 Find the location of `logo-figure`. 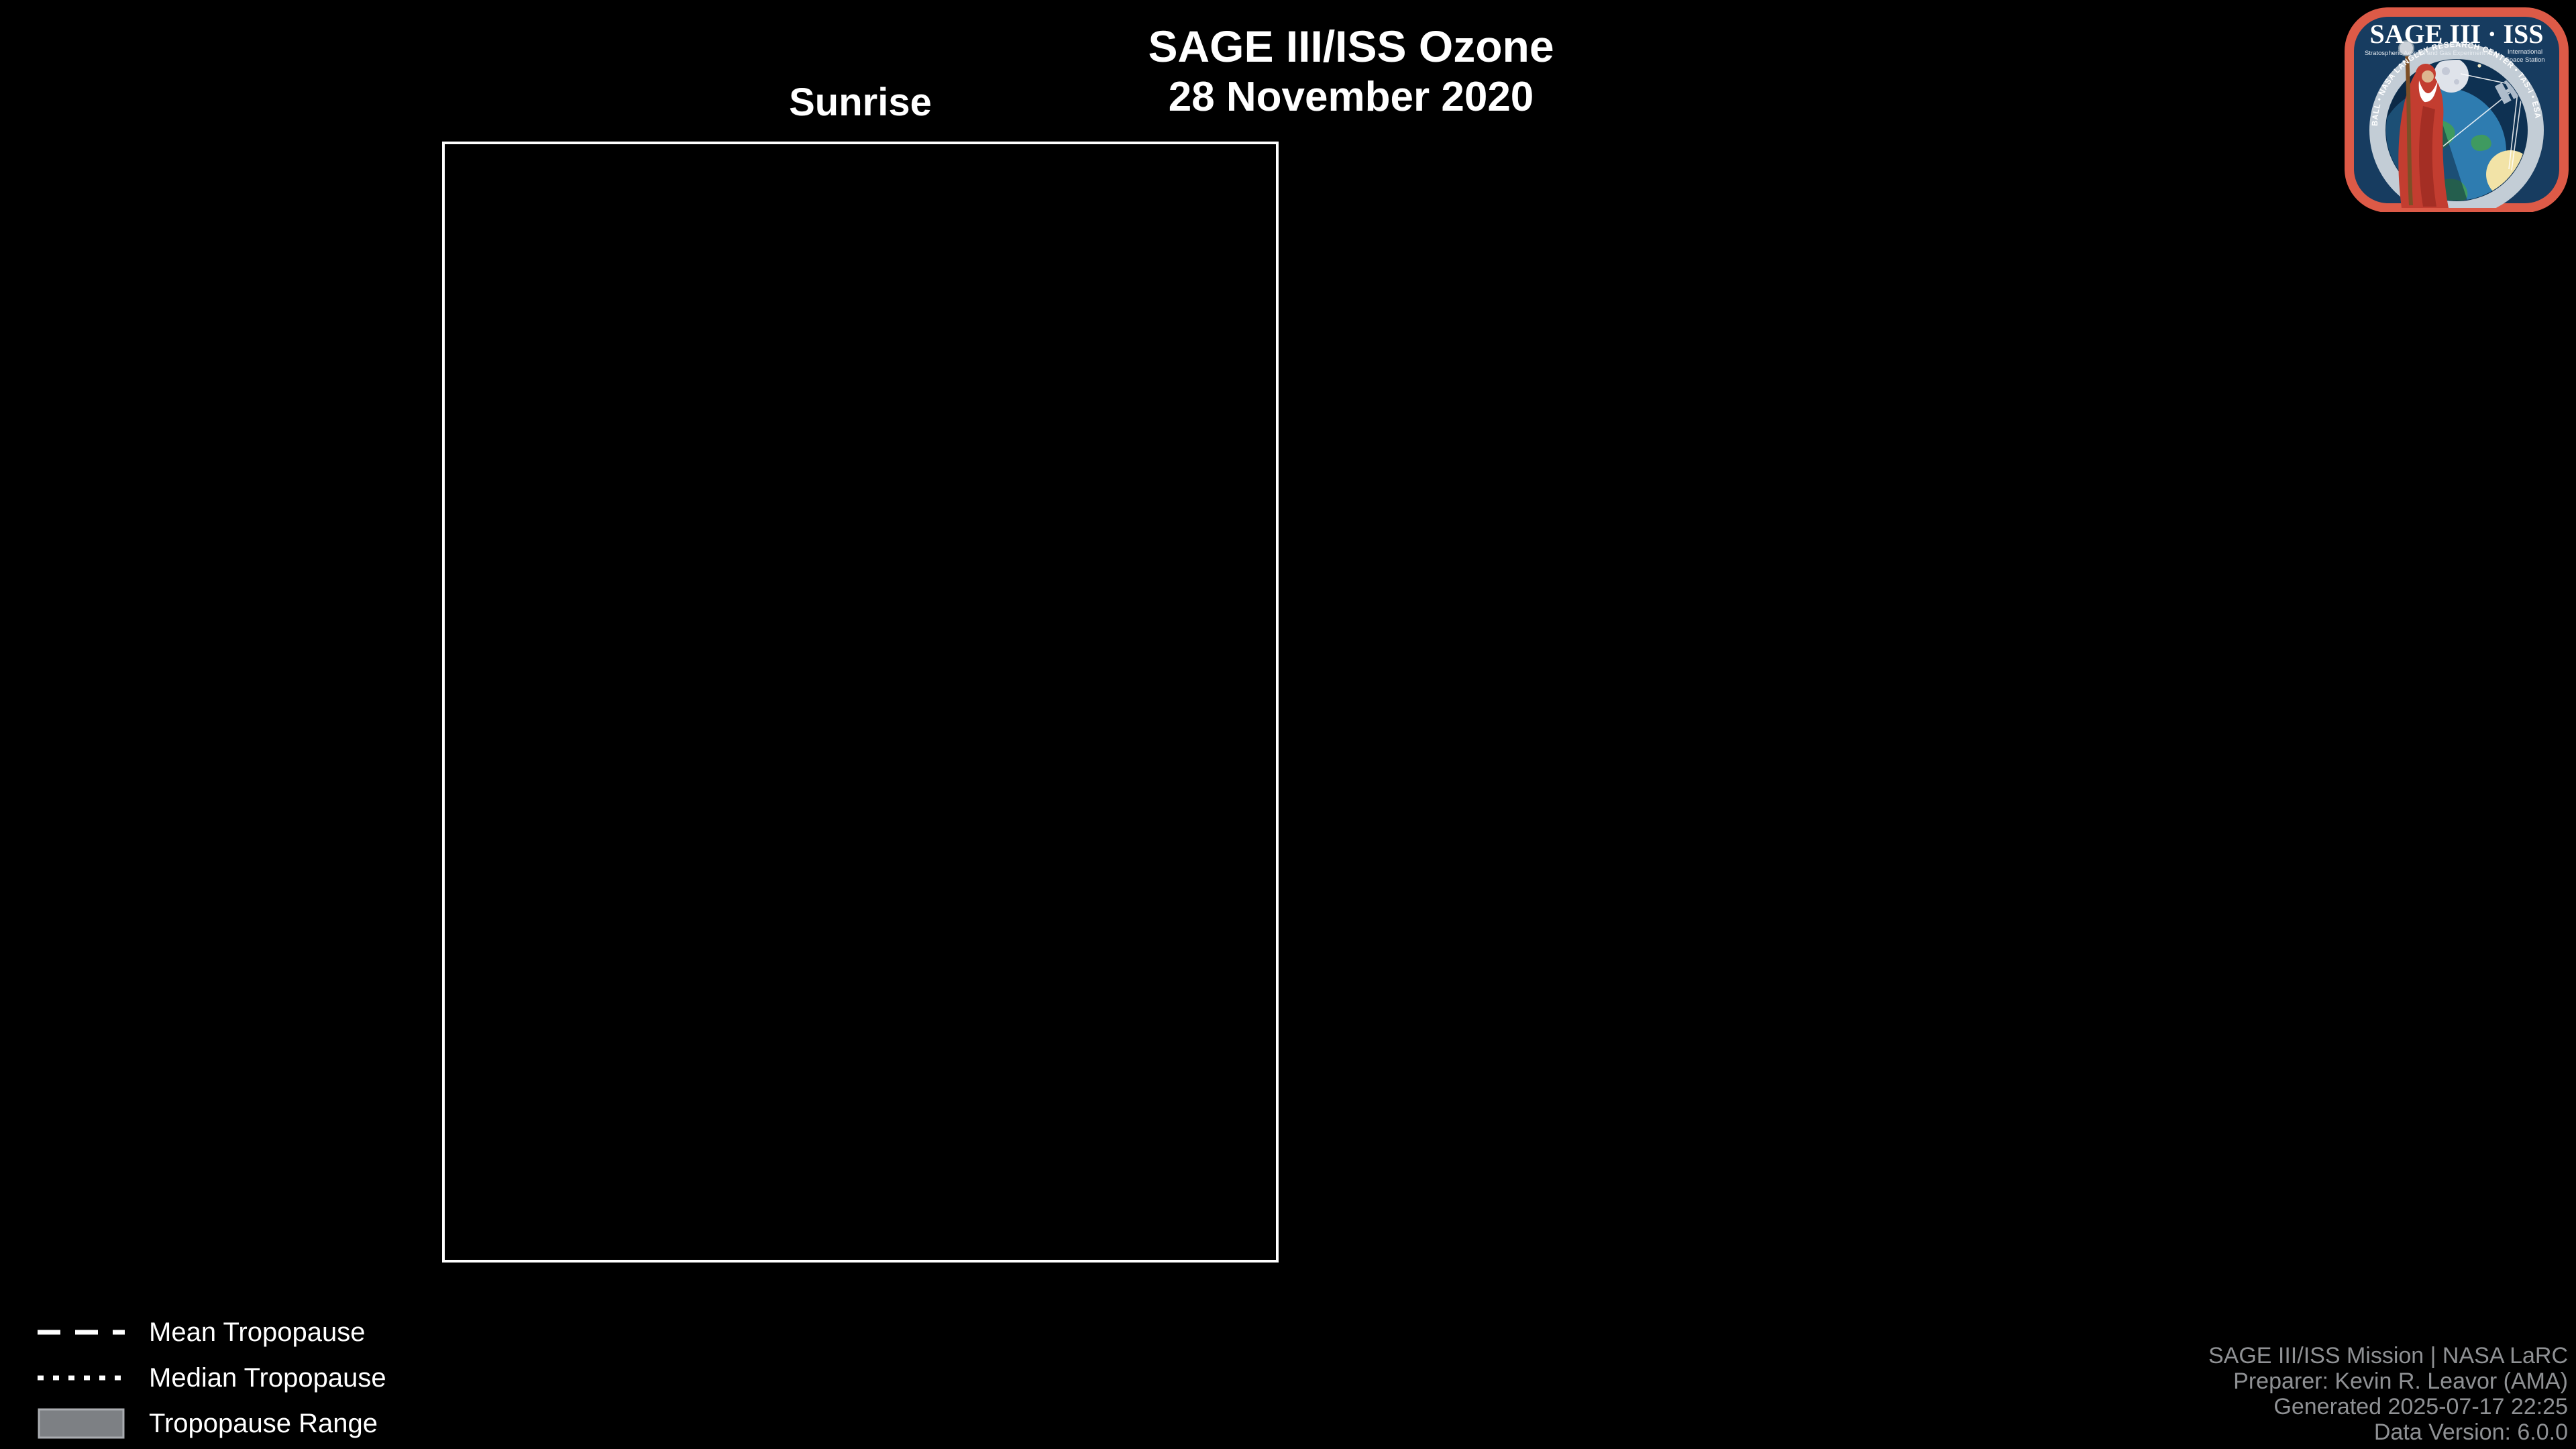

logo-figure is located at coordinates (2423, 124).